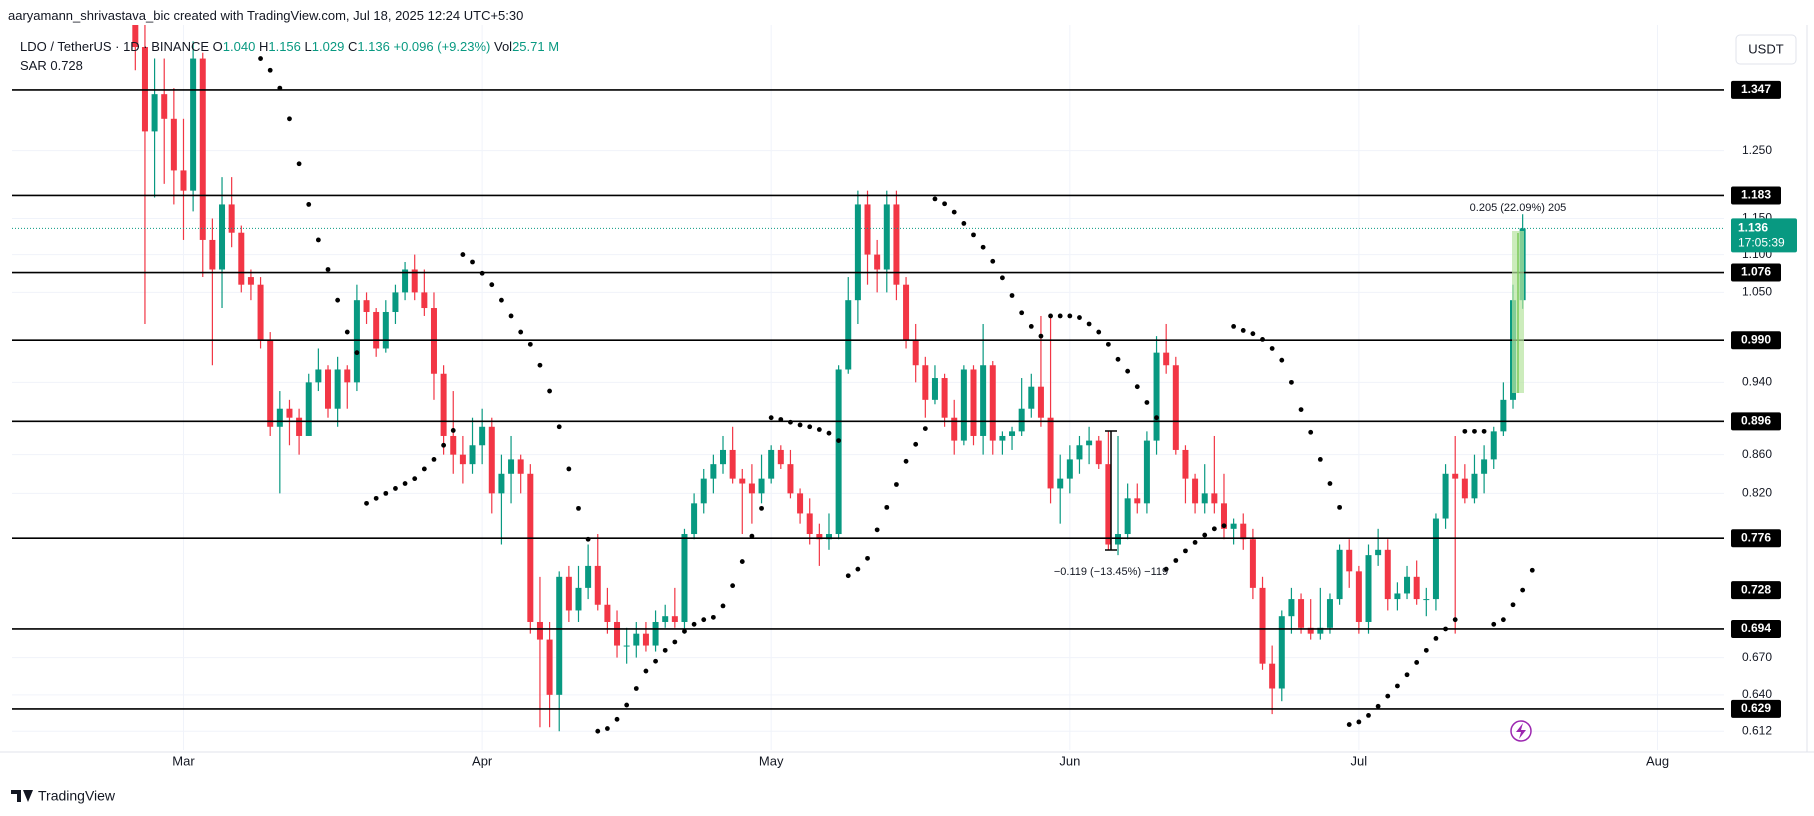 This screenshot has width=1814, height=816. I want to click on currency-label: USDT, so click(1765, 48).